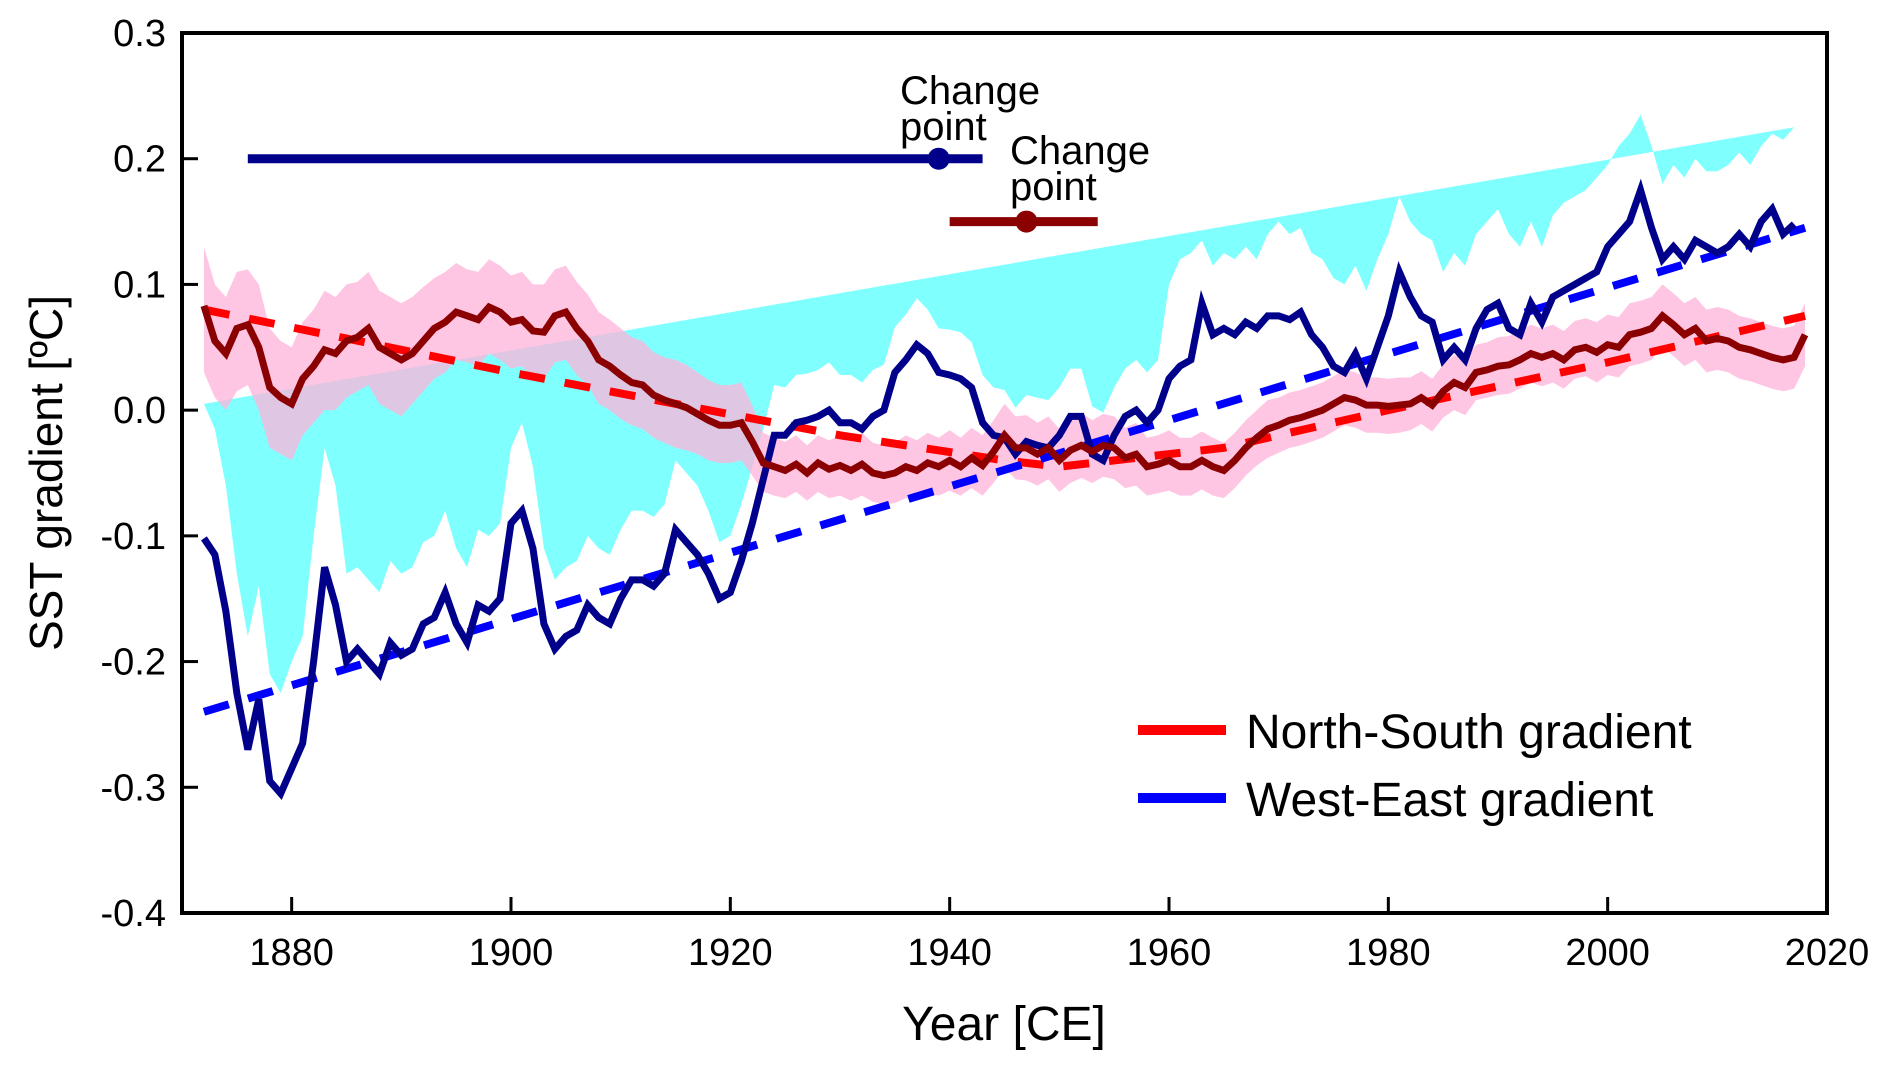 The image size is (1892, 1068). Describe the element at coordinates (1026, 221) in the screenshot. I see `change-point-marker-north-south` at that location.